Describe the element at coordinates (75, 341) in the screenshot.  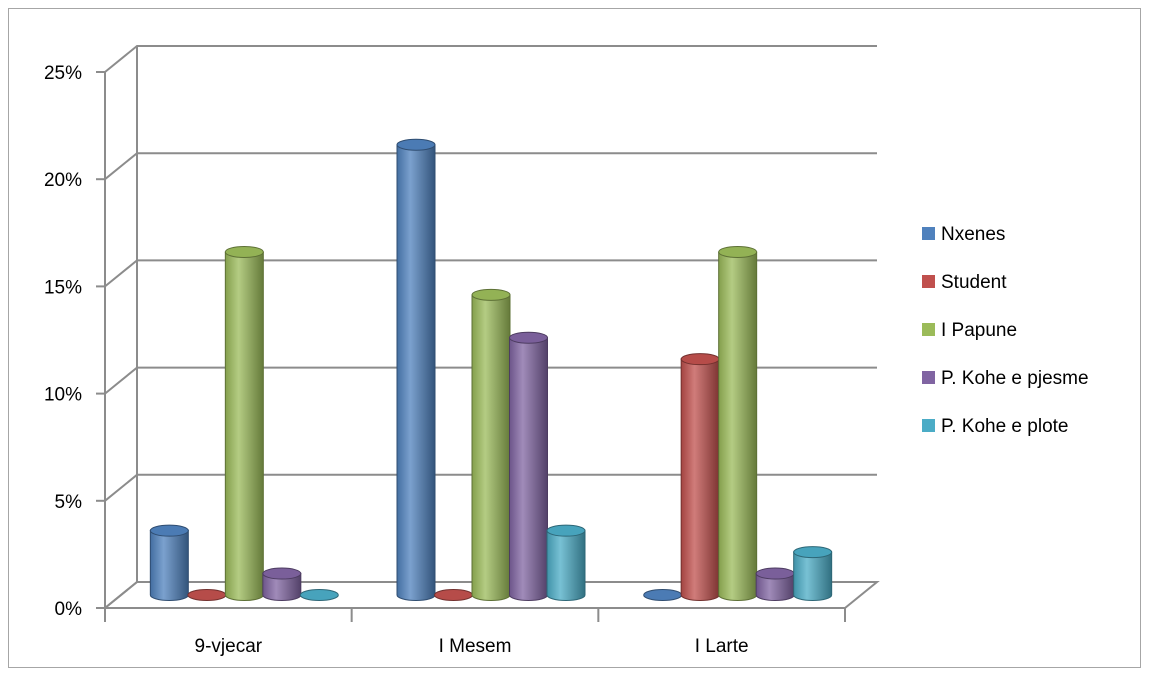
I see `y-axis: 0% 5% 10% 15% 20% 25%` at that location.